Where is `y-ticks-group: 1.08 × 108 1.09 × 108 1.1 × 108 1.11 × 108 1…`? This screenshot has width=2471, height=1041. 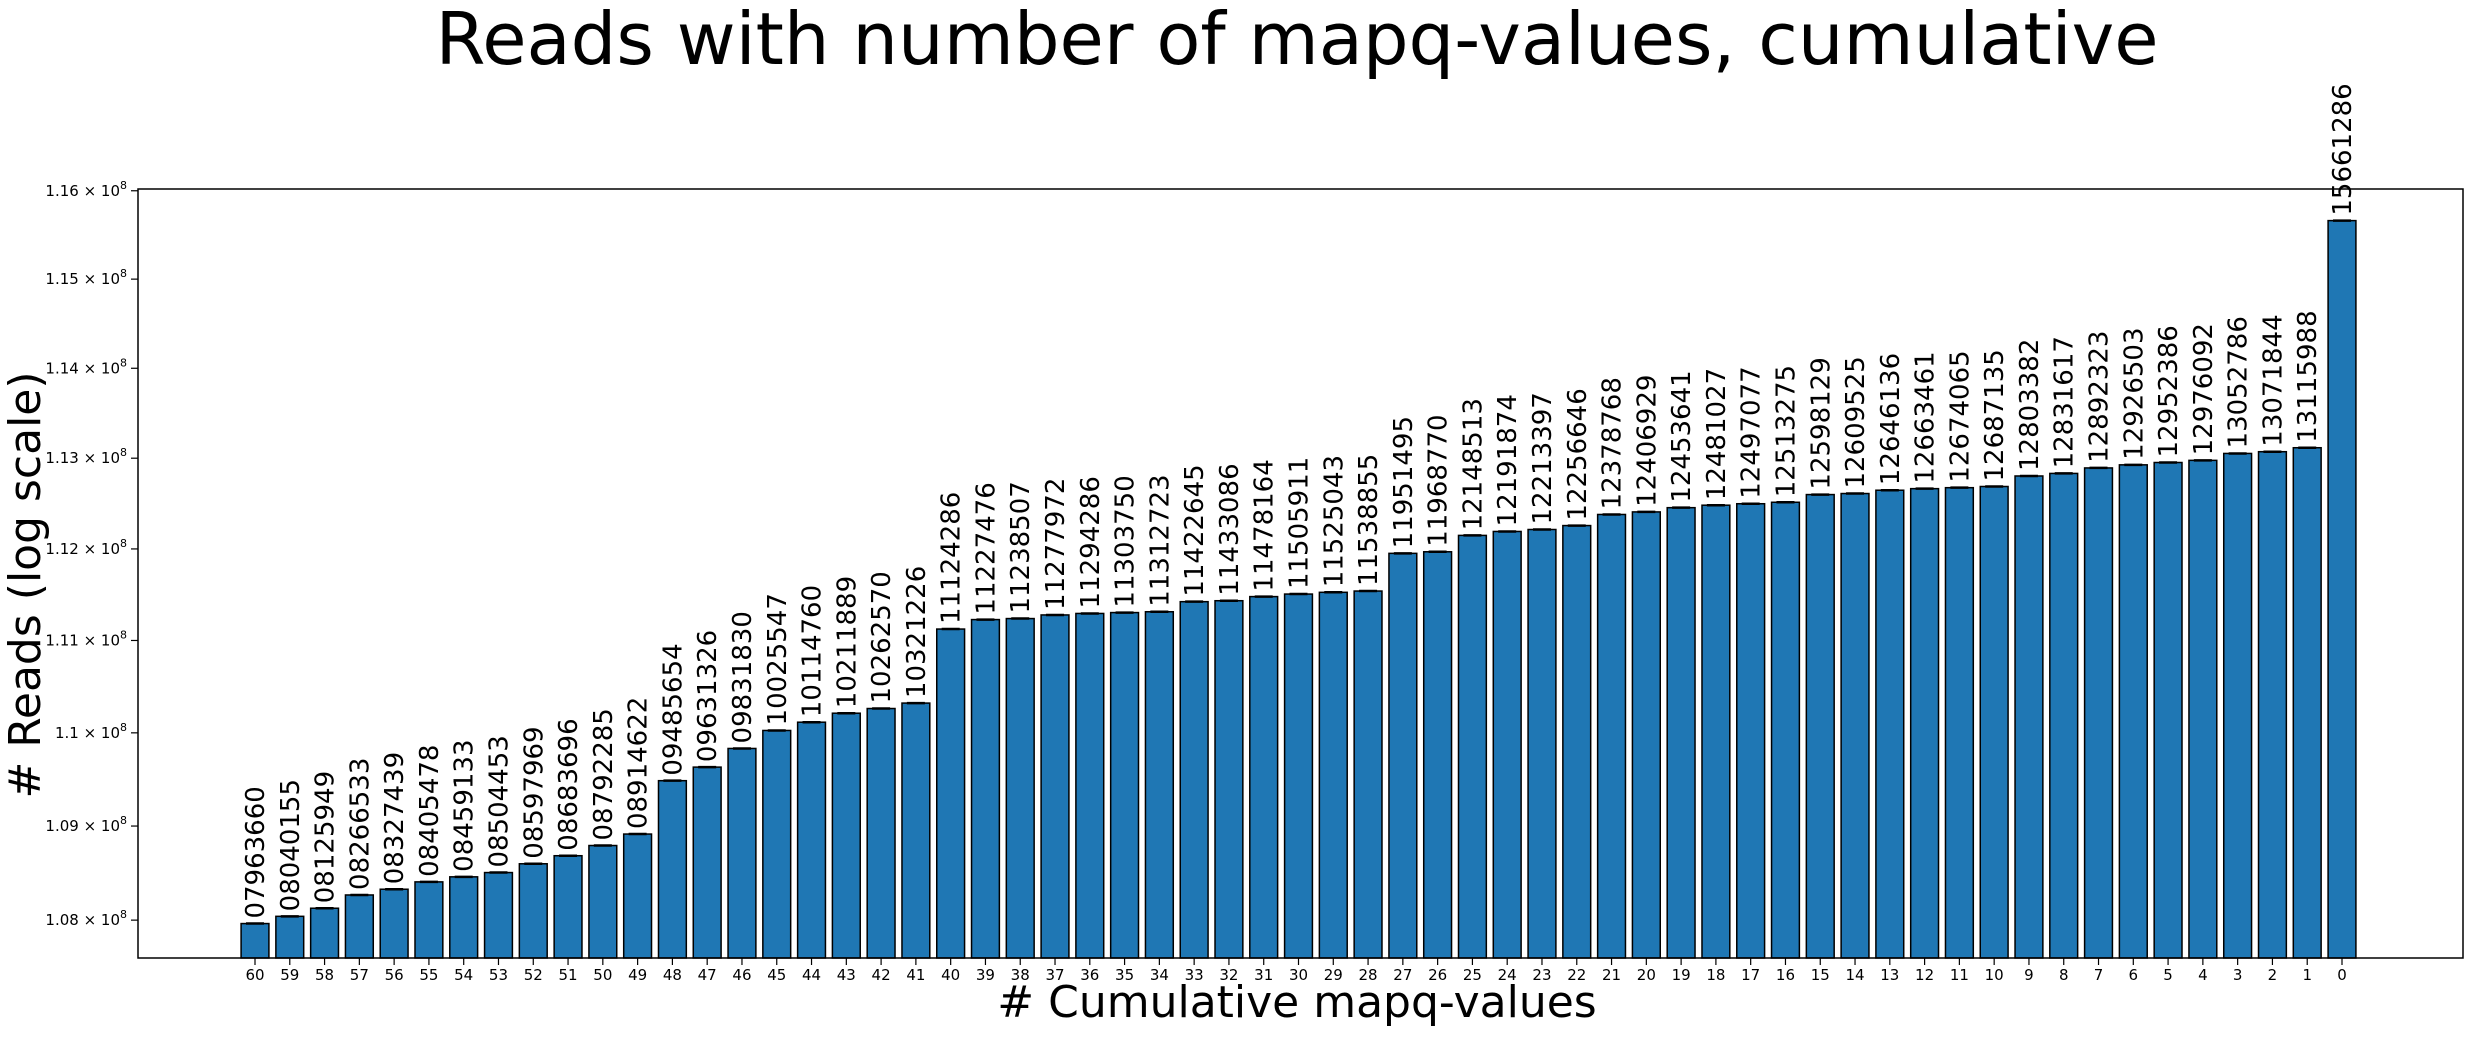
y-ticks-group: 1.08 × 108 1.09 × 108 1.1 × 108 1.11 × 108 1… is located at coordinates (91, 554).